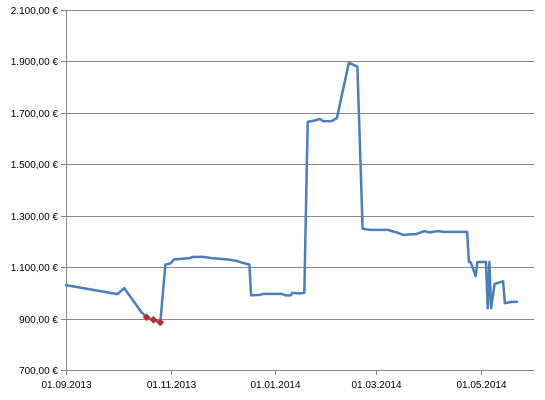  What do you see at coordinates (35, 114) in the screenshot?
I see `y-tick-label: 1.700,00 €` at bounding box center [35, 114].